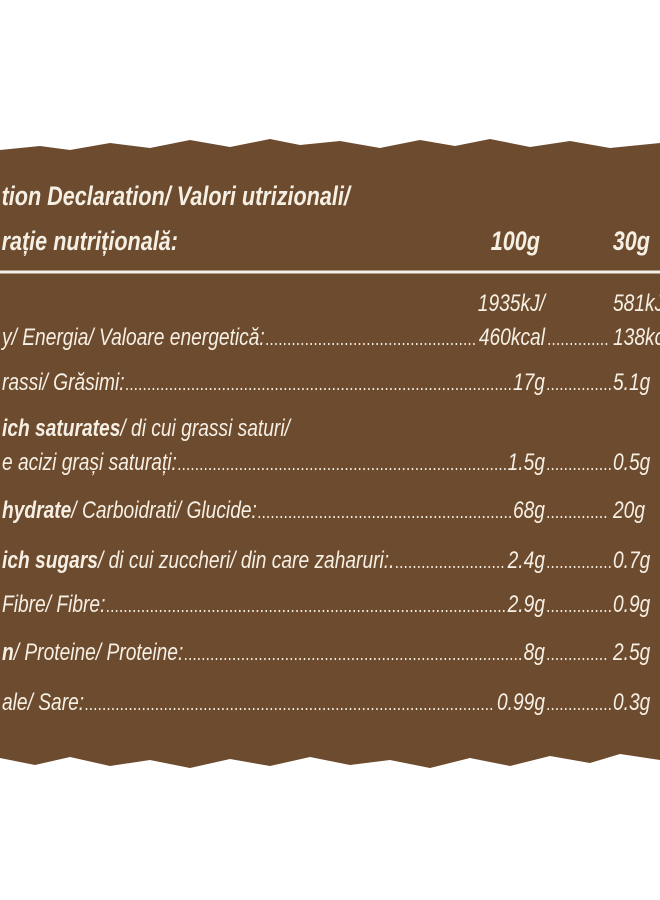 The image size is (660, 900). What do you see at coordinates (628, 510) in the screenshot?
I see `value-30g: 20g` at bounding box center [628, 510].